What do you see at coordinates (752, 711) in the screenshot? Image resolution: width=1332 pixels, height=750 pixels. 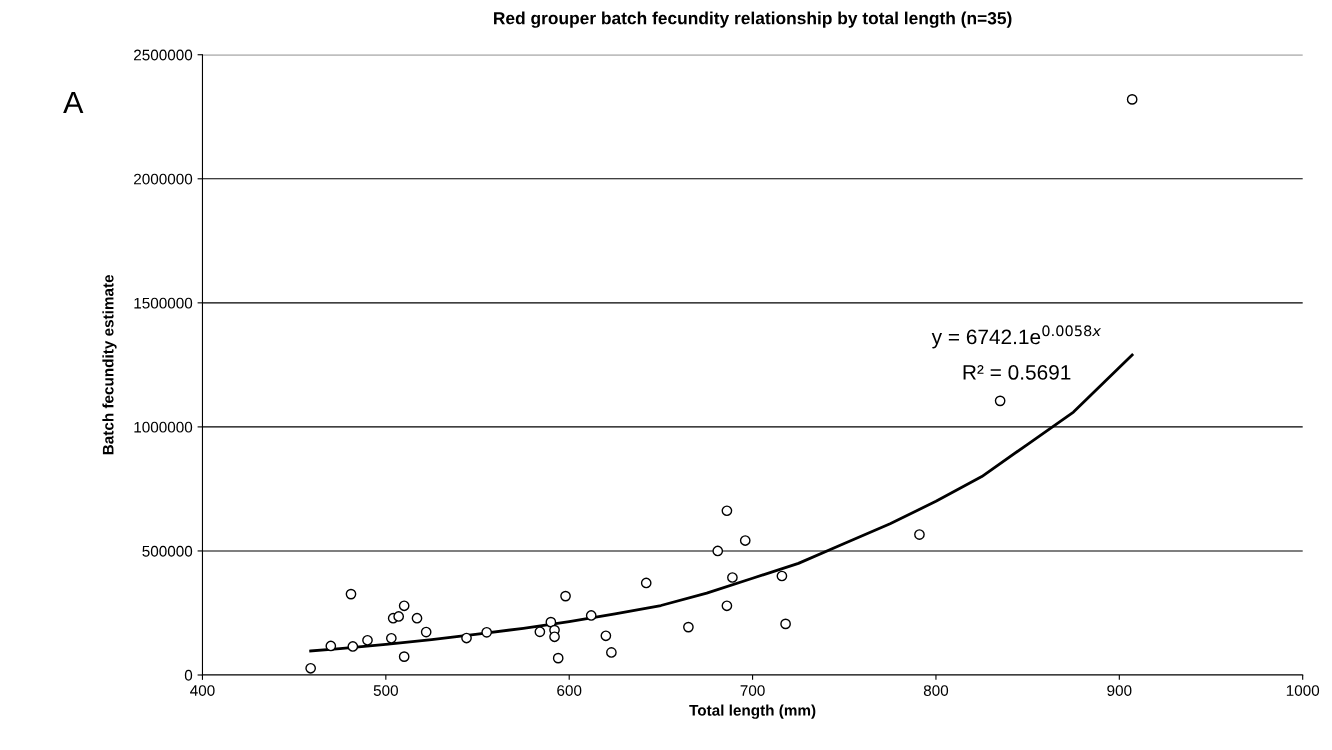 I see `x-axis-title: Total length (mm)` at bounding box center [752, 711].